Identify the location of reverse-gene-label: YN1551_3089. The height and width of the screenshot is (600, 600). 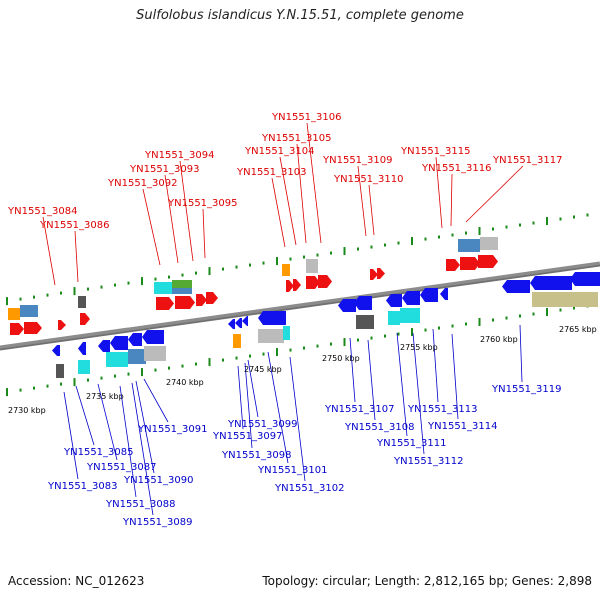
(157, 522).